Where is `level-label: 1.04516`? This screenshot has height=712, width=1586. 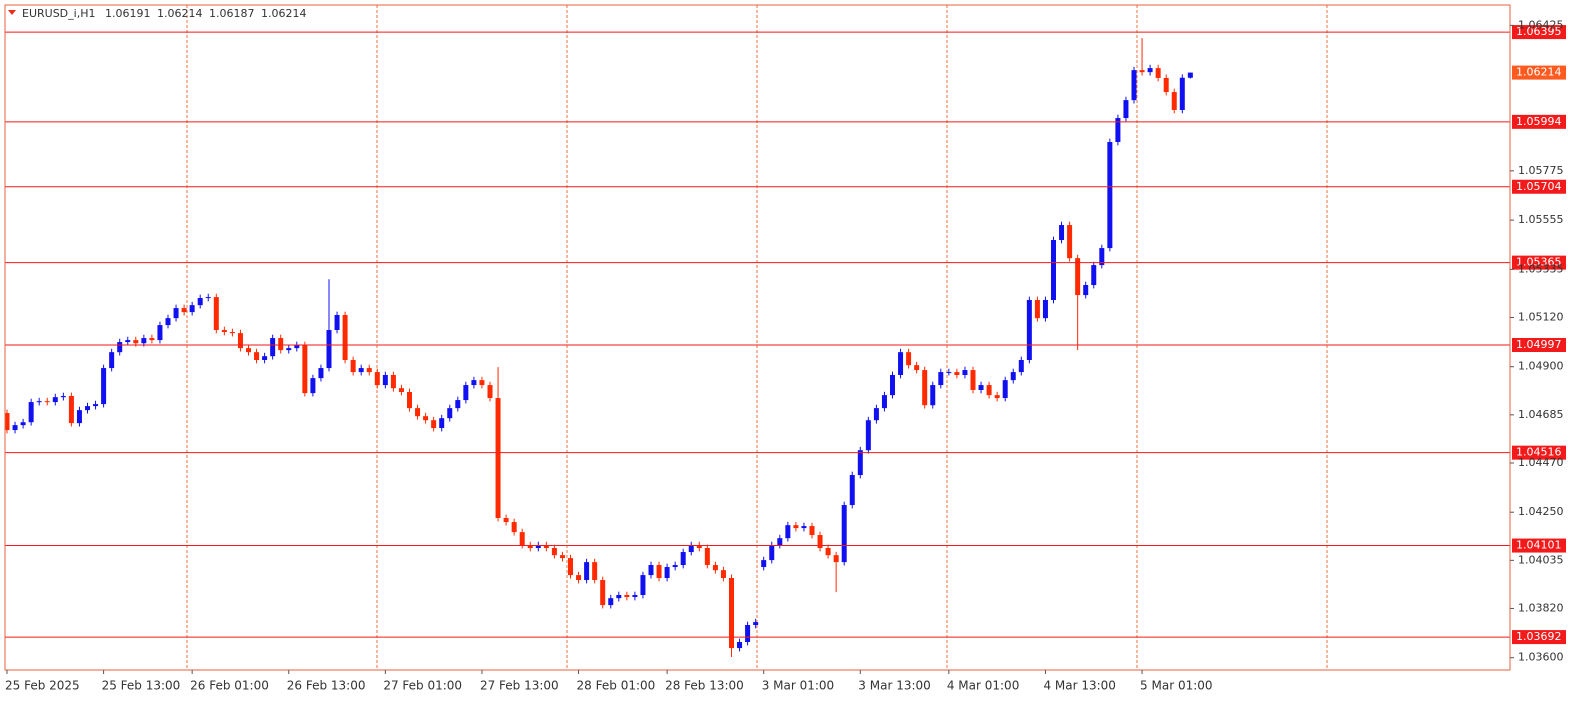 level-label: 1.04516 is located at coordinates (1539, 452).